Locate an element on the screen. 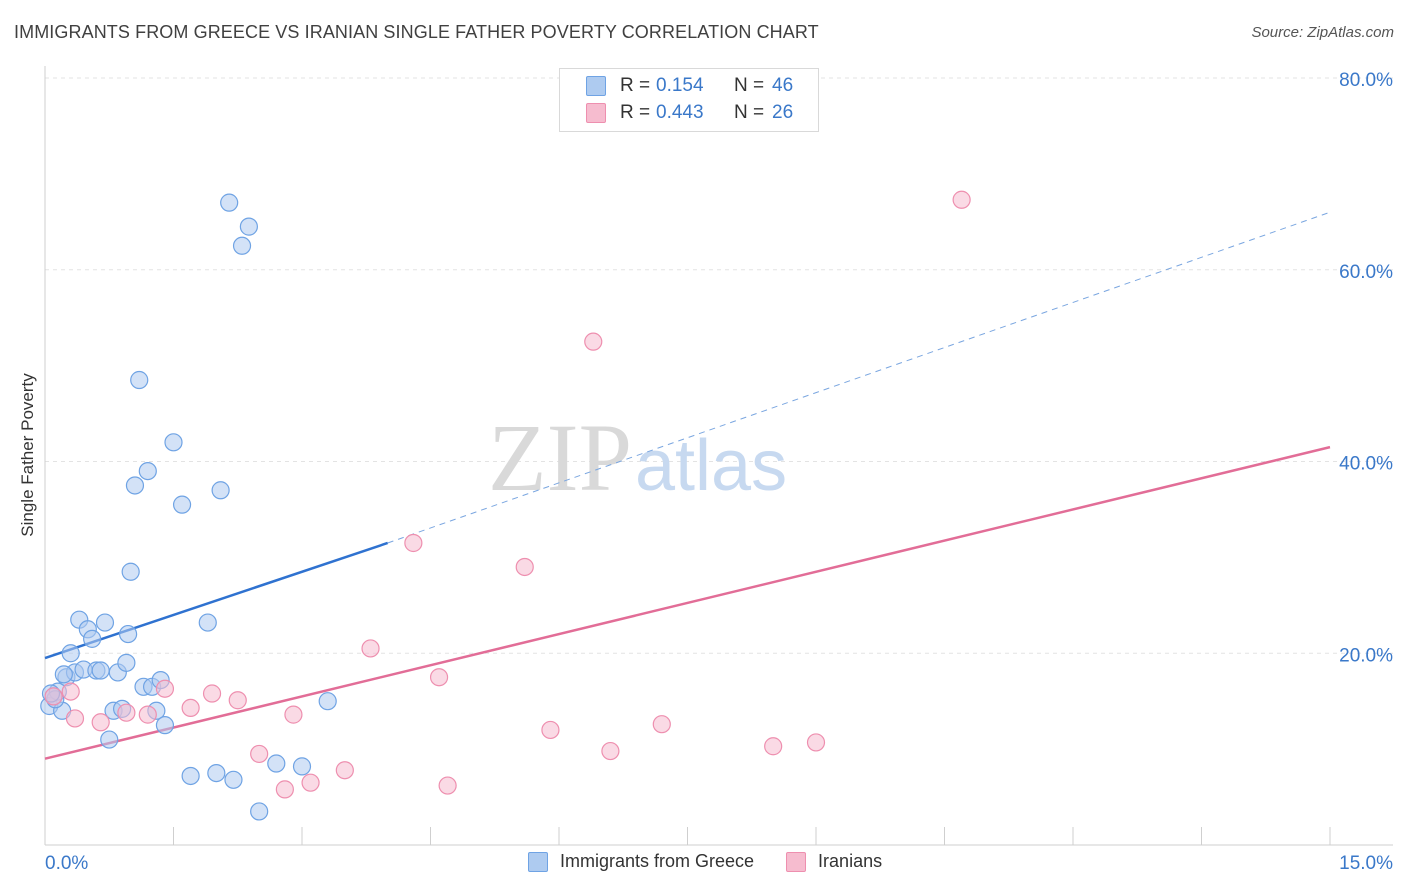  legend-row-greece: R = 0.154 N = 46 is located at coordinates (689, 86).